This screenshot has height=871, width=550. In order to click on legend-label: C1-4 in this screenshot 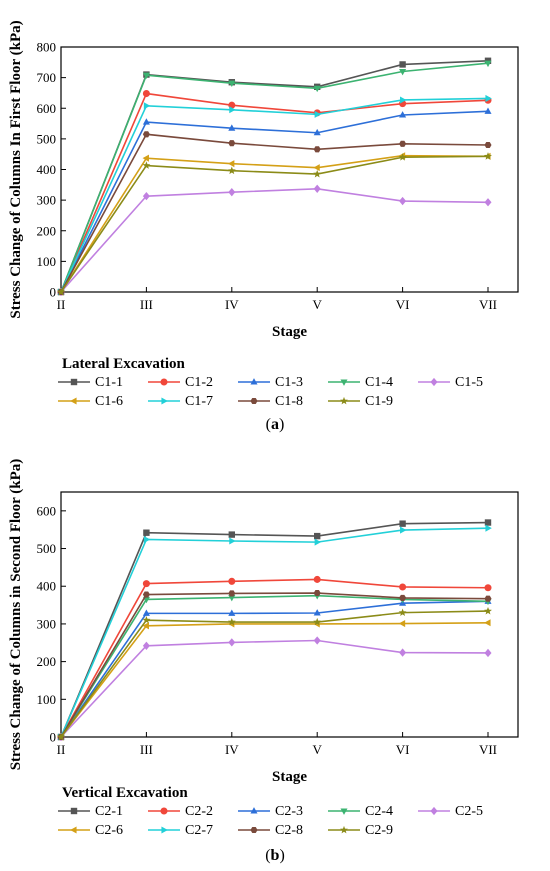, I will do `click(379, 382)`.